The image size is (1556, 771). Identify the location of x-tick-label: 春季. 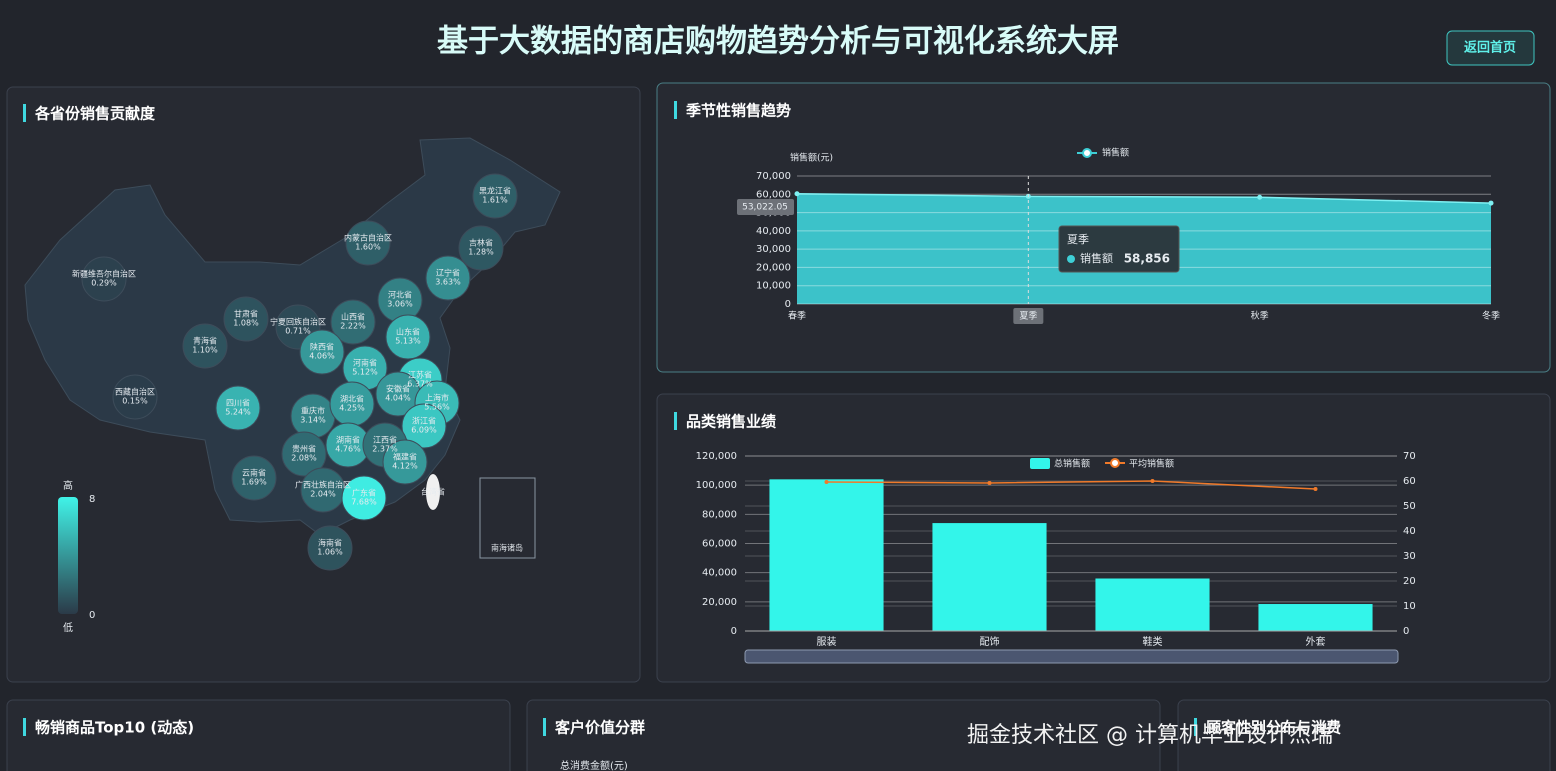
(797, 316).